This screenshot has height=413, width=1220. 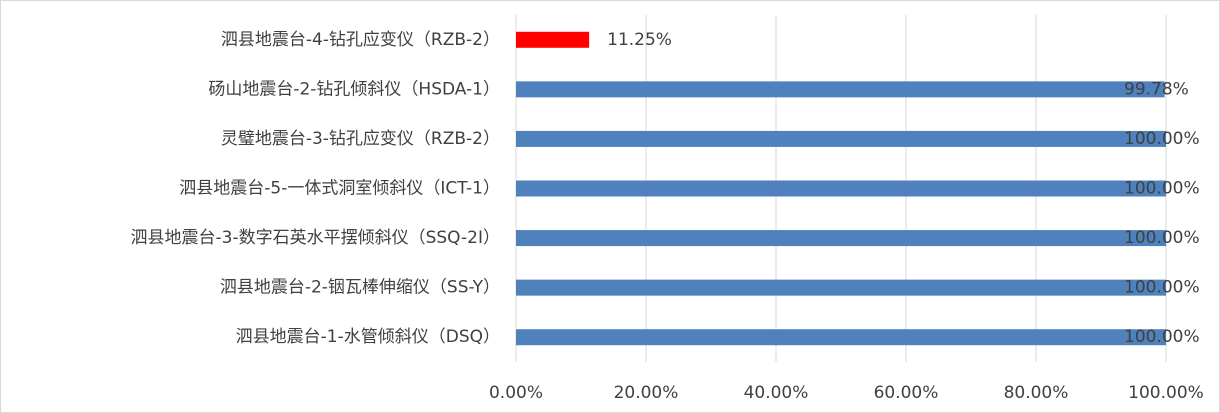 I want to click on category-label: 泗县地震台-2-铟瓦棒伸缩仪（SS-Y）, so click(x=360, y=288).